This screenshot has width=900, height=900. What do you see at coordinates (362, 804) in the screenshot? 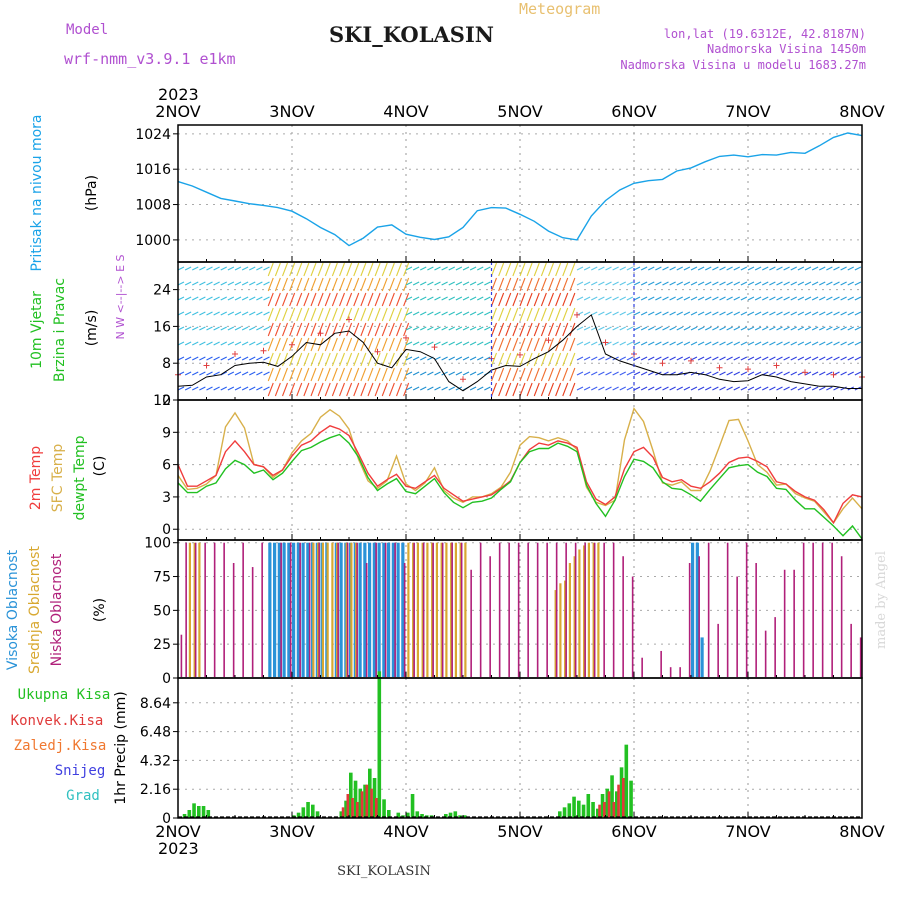
I see `conv-precip-bar` at bounding box center [362, 804].